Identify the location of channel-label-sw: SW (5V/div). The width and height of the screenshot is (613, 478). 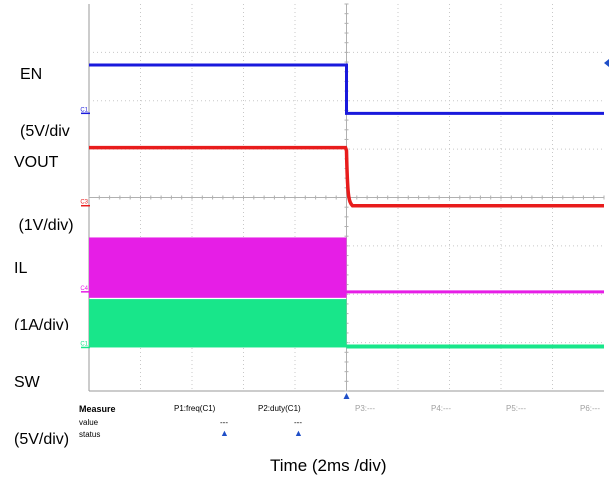
(42, 401).